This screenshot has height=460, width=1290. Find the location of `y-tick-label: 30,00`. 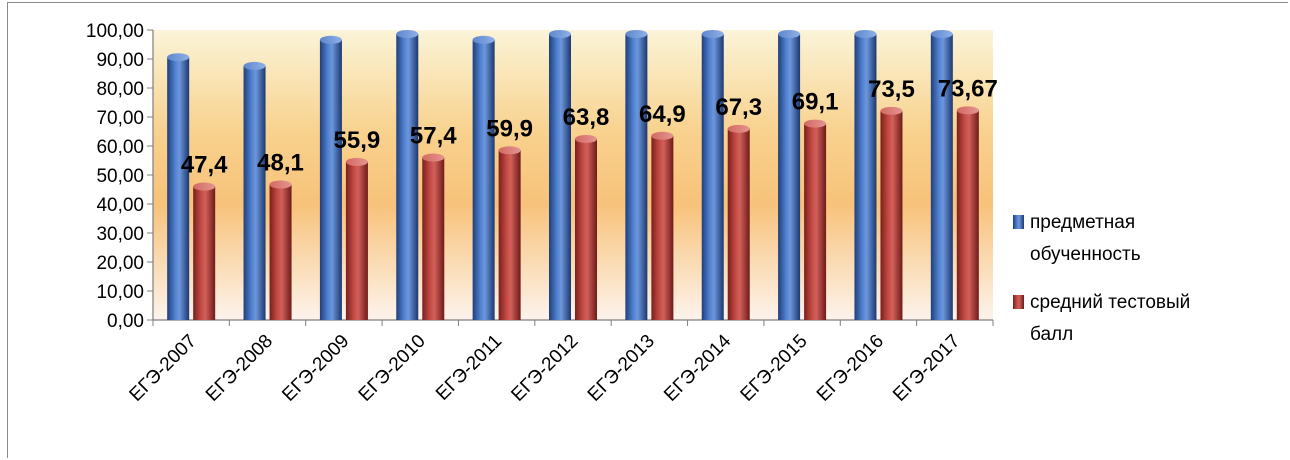

y-tick-label: 30,00 is located at coordinates (120, 234).